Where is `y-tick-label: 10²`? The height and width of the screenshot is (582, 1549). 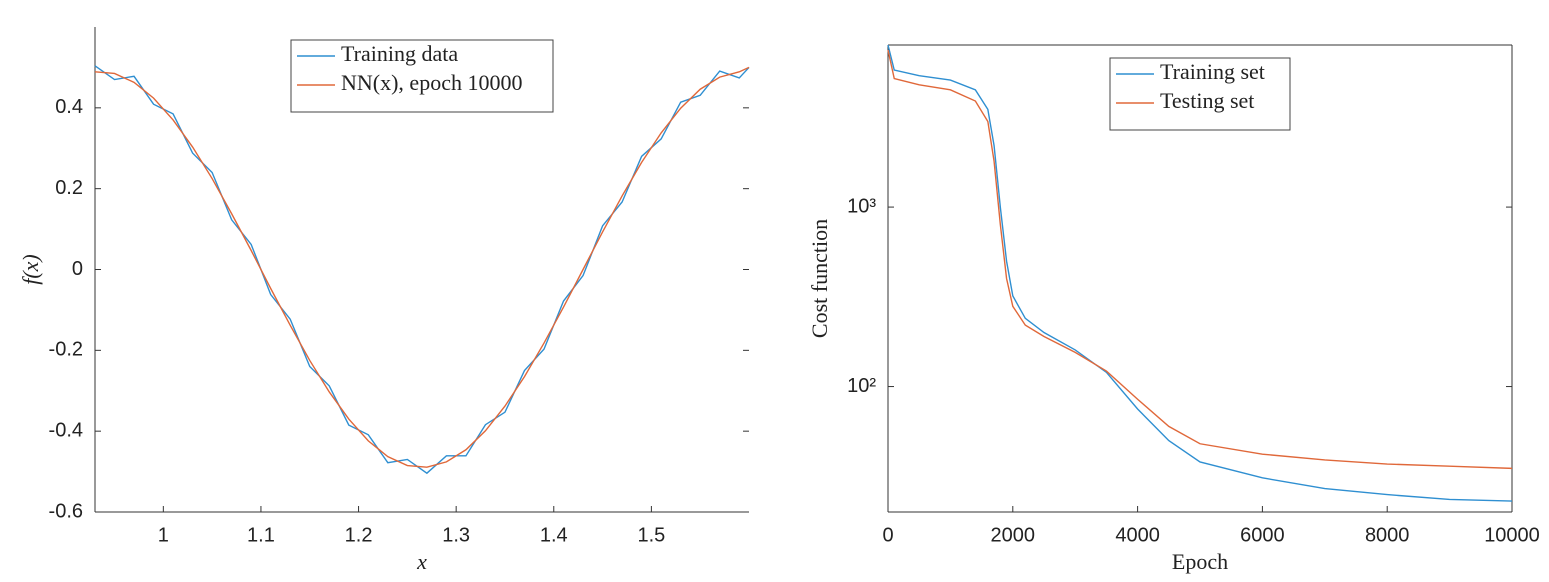
y-tick-label: 10² is located at coordinates (861, 386).